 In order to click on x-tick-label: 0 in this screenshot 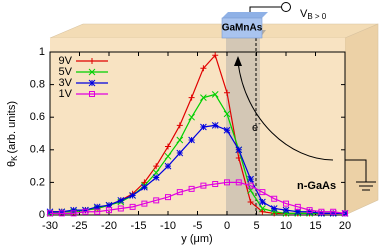, I will do `click(227, 226)`.